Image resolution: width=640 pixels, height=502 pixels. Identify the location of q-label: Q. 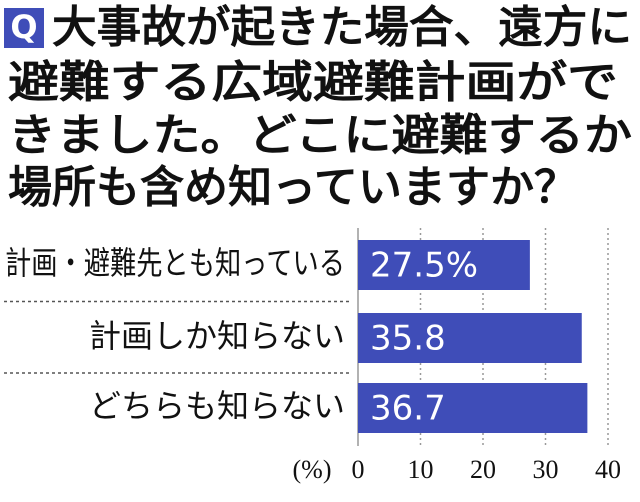
(23, 27).